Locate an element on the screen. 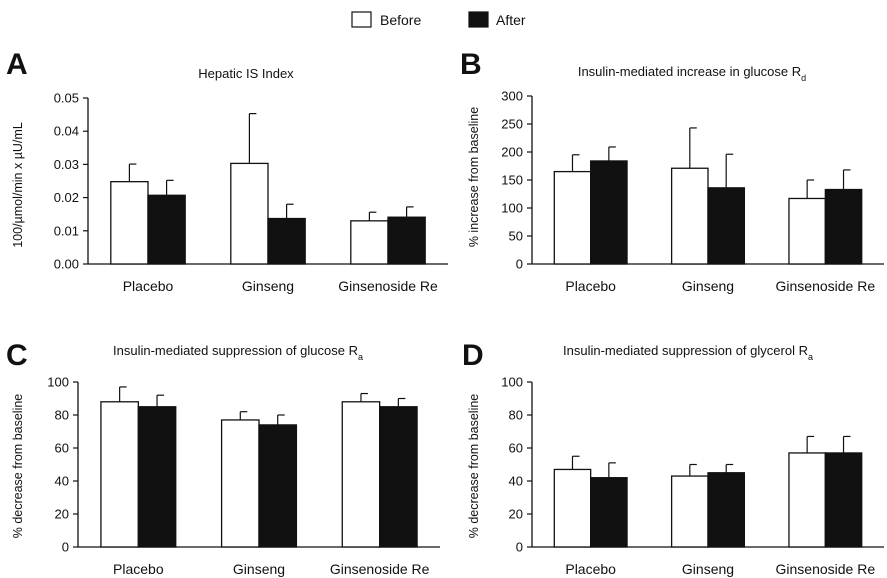 The image size is (887, 578). panel-d-y-tick-label: 0 is located at coordinates (519, 547).